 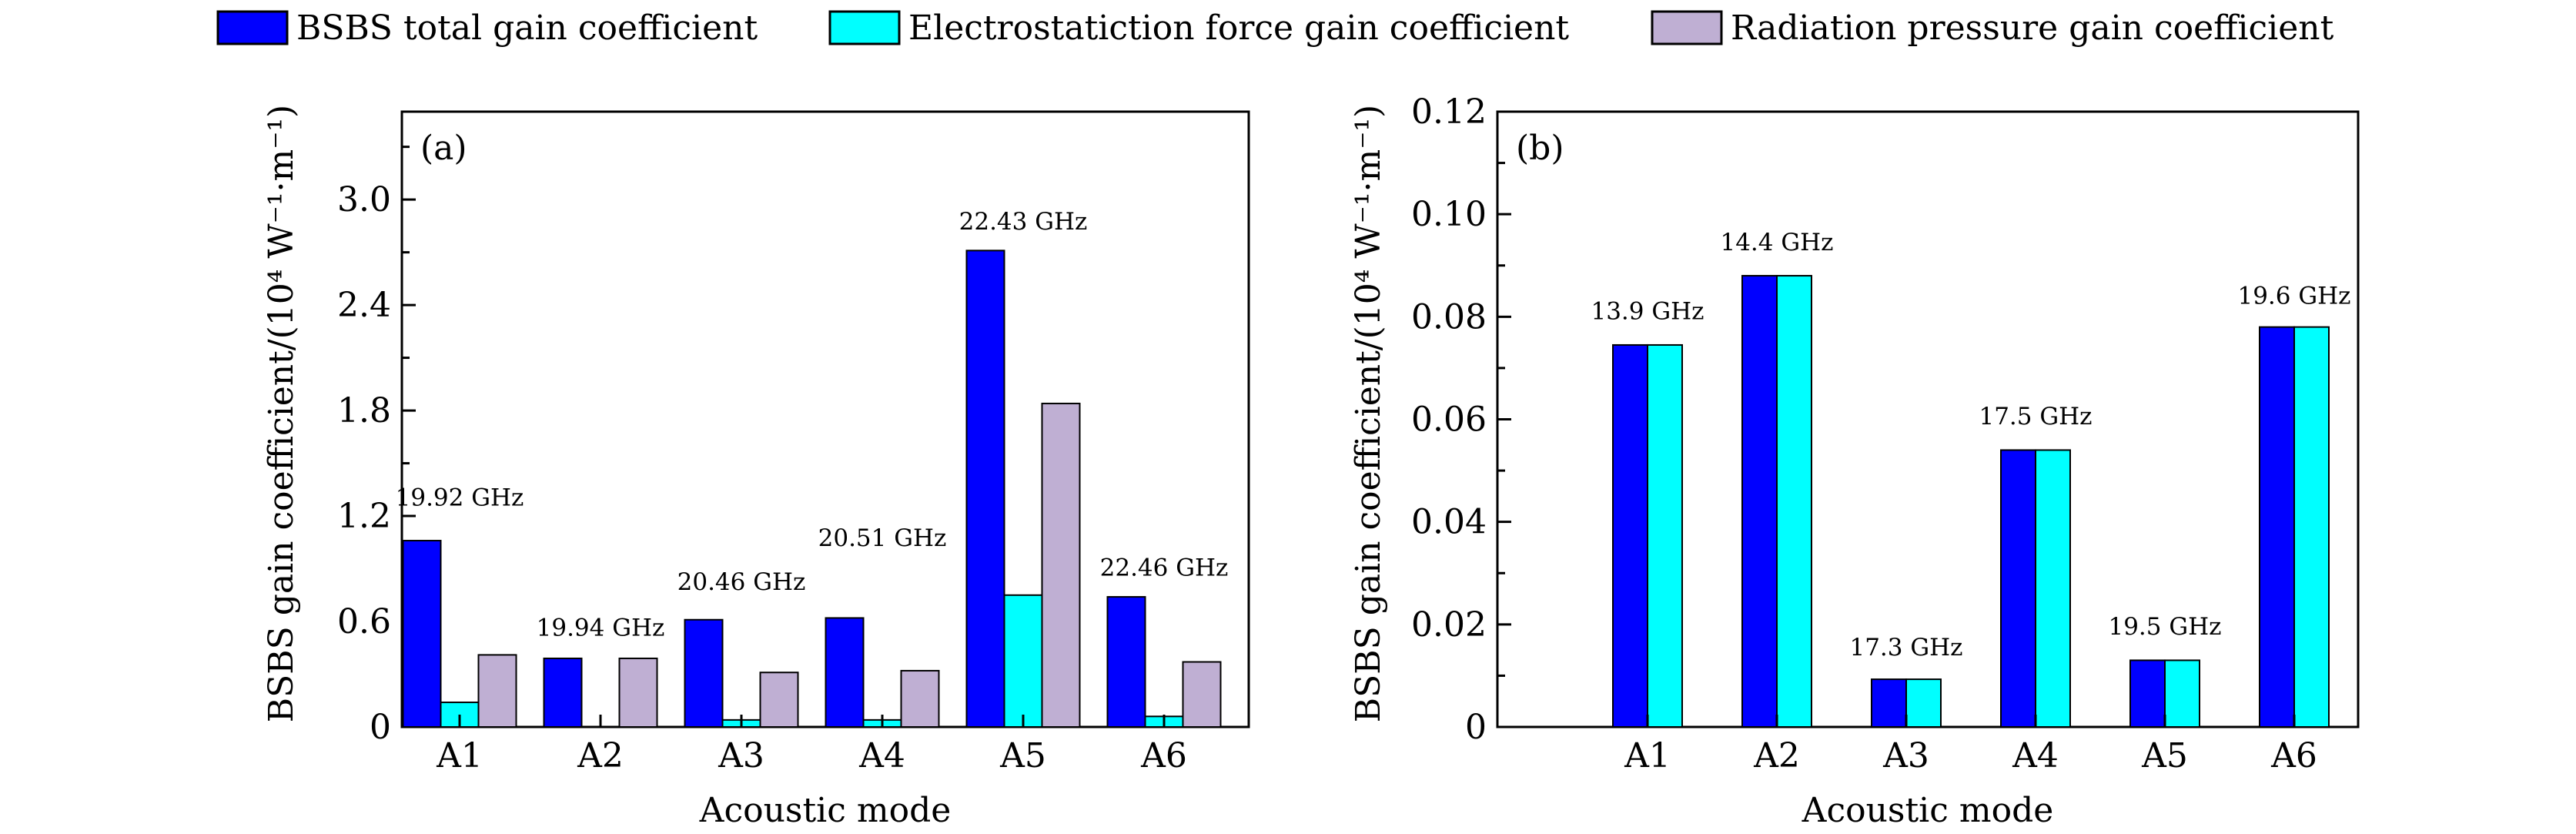 I want to click on panel-b-x-axis-label: Acoustic mode, so click(x=1928, y=810).